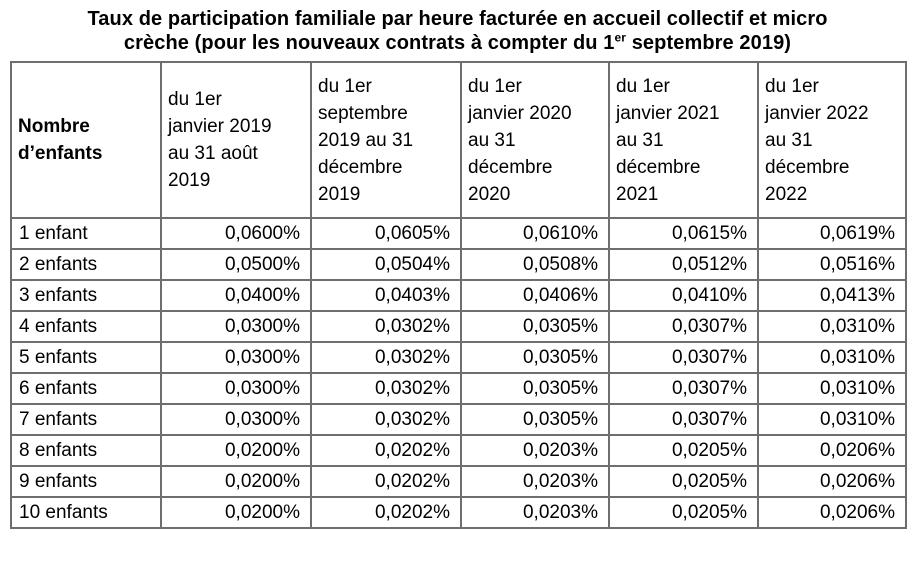 Image resolution: width=915 pixels, height=561 pixels. Describe the element at coordinates (683, 140) in the screenshot. I see `col-header-period-2021: du 1er janvier 2021 au 31 décembre 2021` at that location.